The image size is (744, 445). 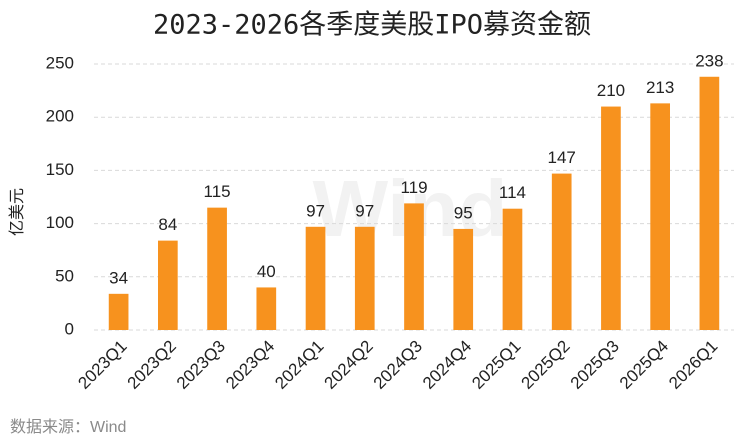 What do you see at coordinates (372, 25) in the screenshot?
I see `chart-title: 2023-2026各季度美股IPO募资金额` at bounding box center [372, 25].